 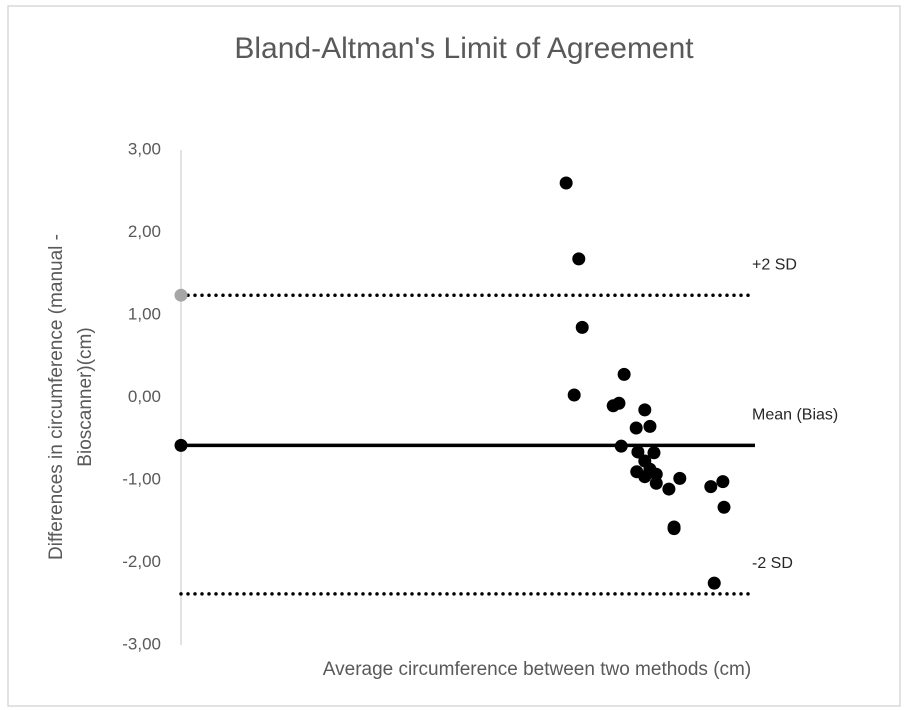 I want to click on y-tick-label: -1,00, so click(x=141, y=478).